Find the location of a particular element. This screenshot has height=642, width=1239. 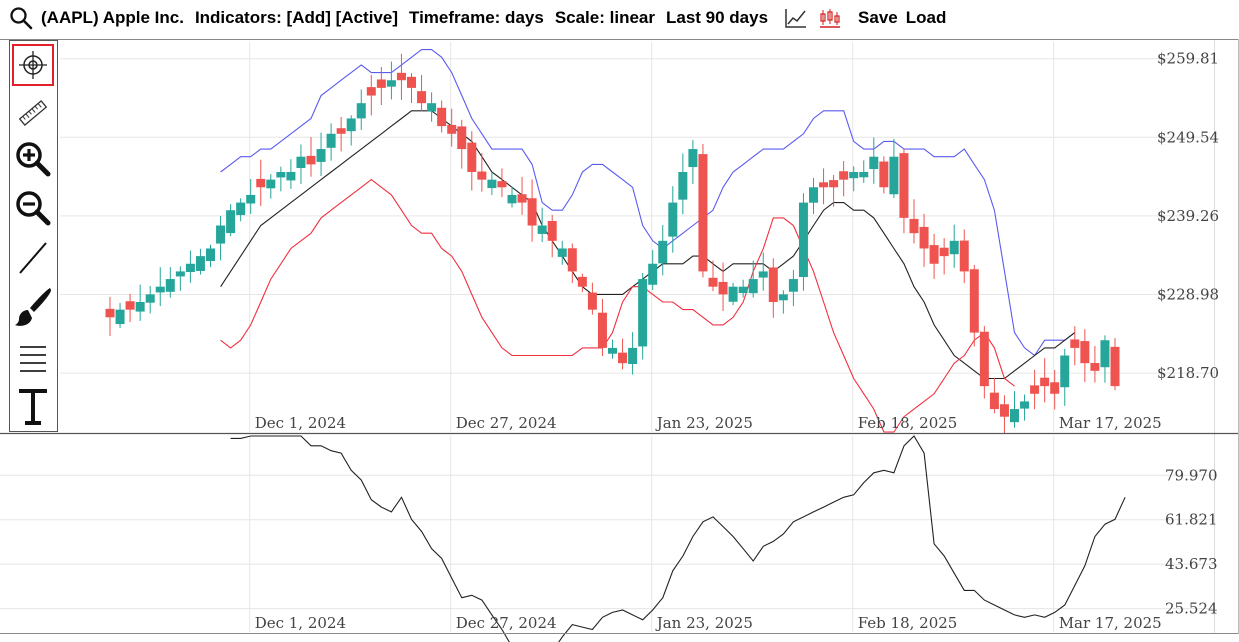

osc-date-axis-label: Mar 17, 2025 is located at coordinates (1110, 623).